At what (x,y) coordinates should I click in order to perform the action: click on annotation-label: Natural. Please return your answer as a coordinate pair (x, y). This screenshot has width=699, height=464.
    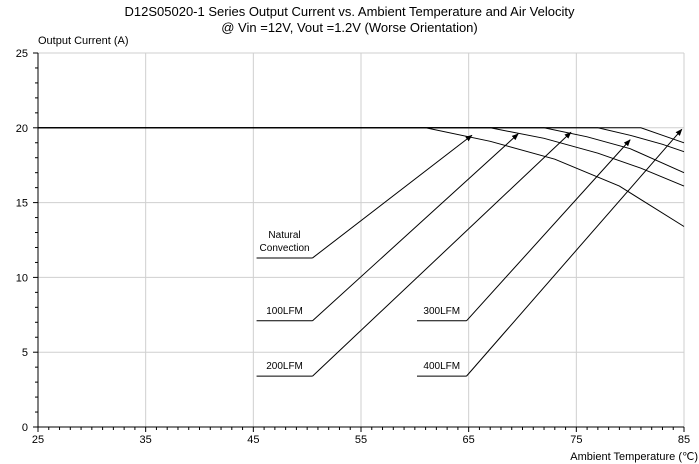
    Looking at the image, I should click on (284, 235).